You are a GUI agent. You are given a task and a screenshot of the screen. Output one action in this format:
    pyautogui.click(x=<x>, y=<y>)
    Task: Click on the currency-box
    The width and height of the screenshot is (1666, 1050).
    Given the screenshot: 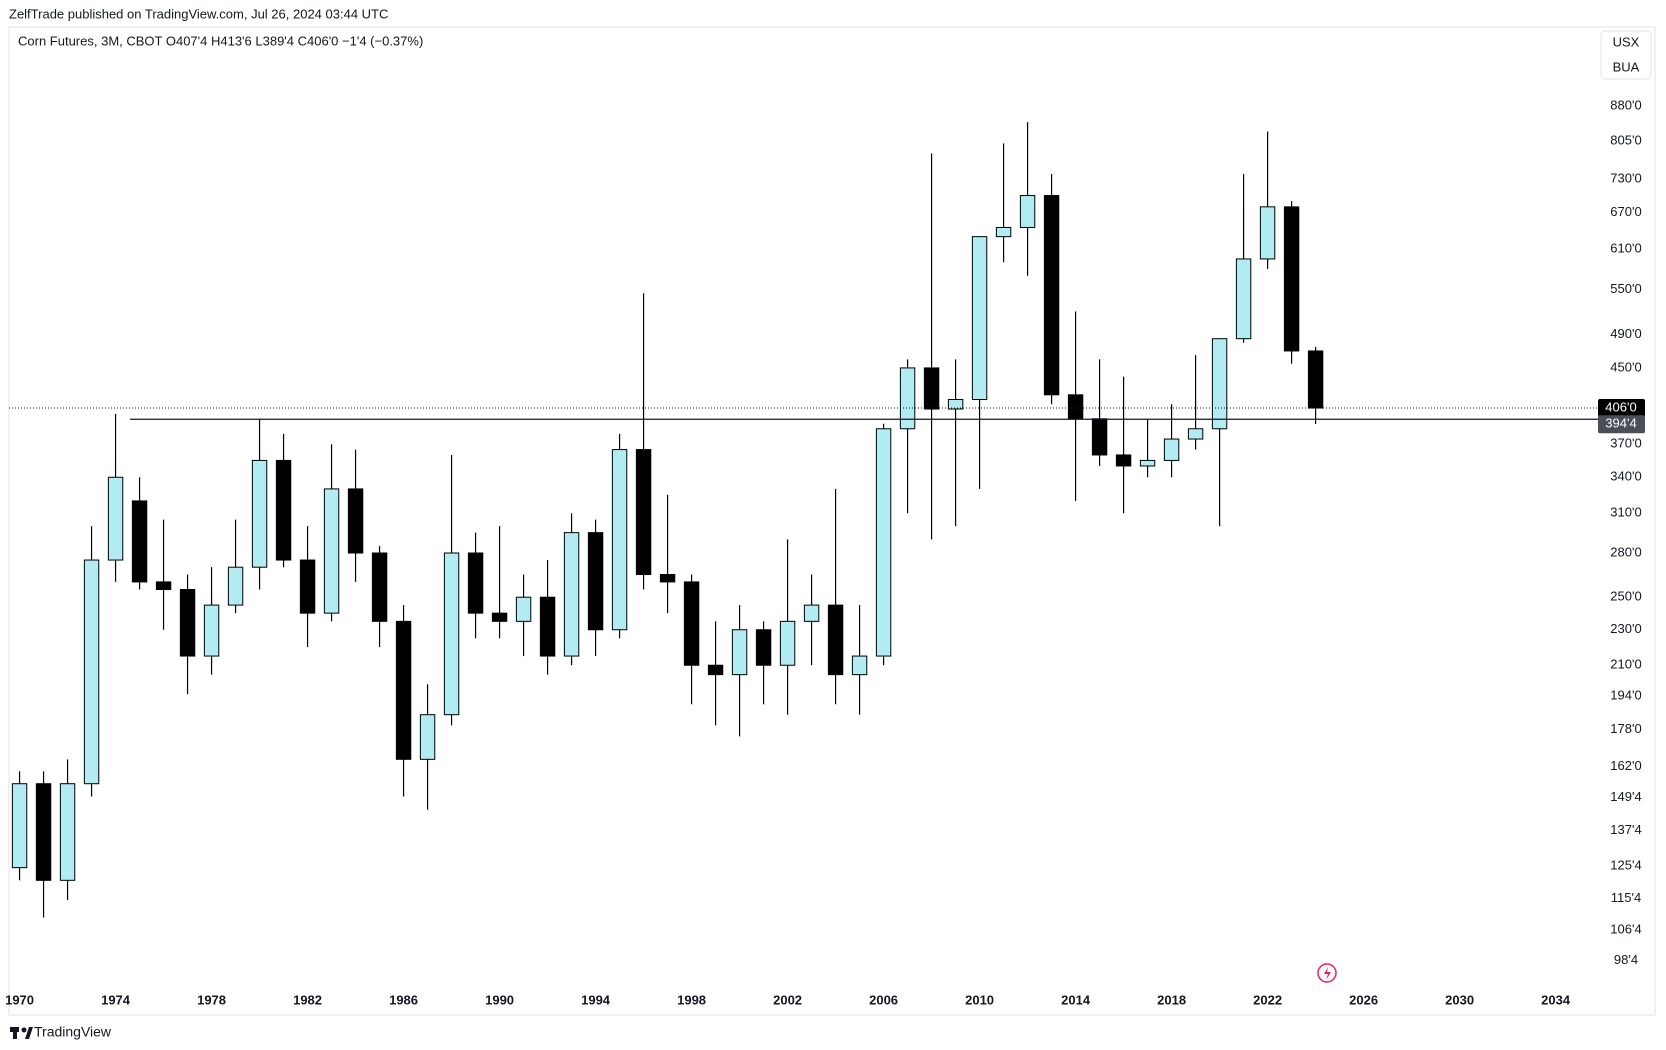 What is the action you would take?
    pyautogui.click(x=1626, y=55)
    